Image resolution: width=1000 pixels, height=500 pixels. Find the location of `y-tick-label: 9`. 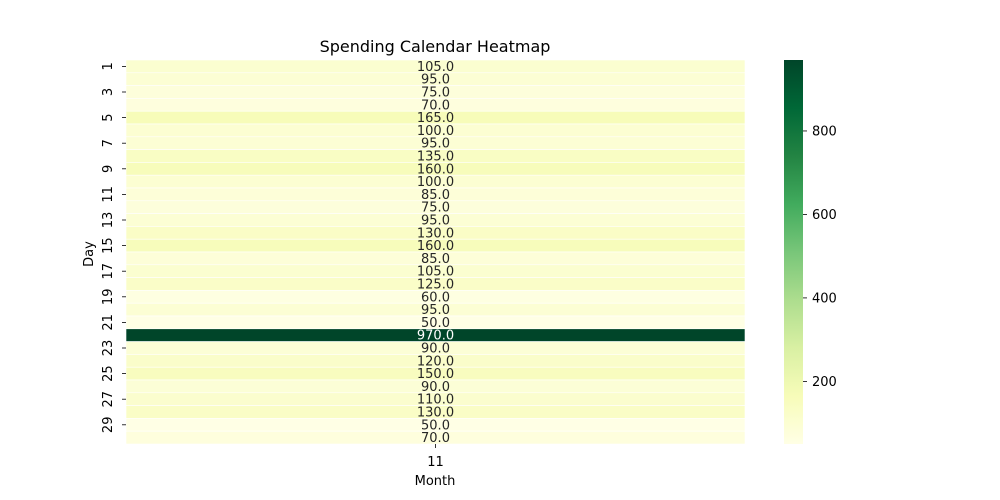

y-tick-label: 9 is located at coordinates (108, 169).